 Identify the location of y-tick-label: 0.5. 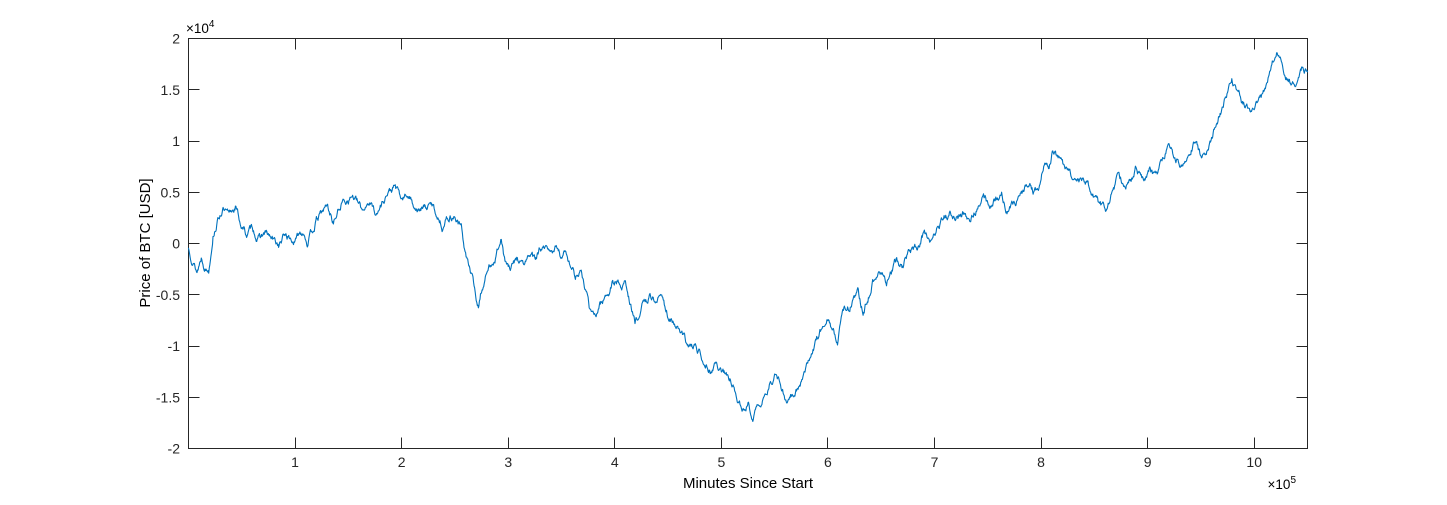
(171, 192).